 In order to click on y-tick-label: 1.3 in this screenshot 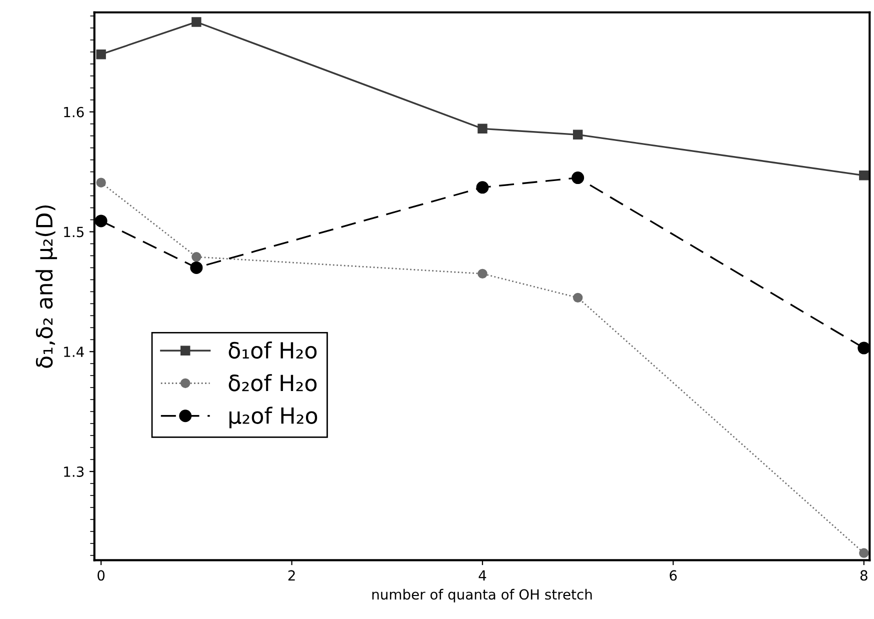, I will do `click(74, 471)`.